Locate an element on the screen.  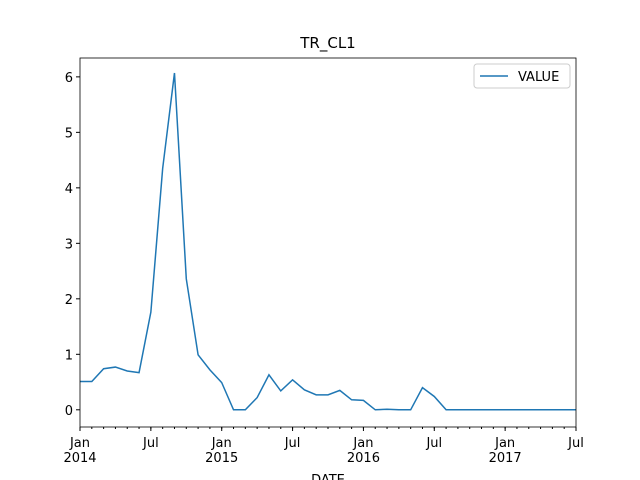
y-tick-label: 1 is located at coordinates (69, 355).